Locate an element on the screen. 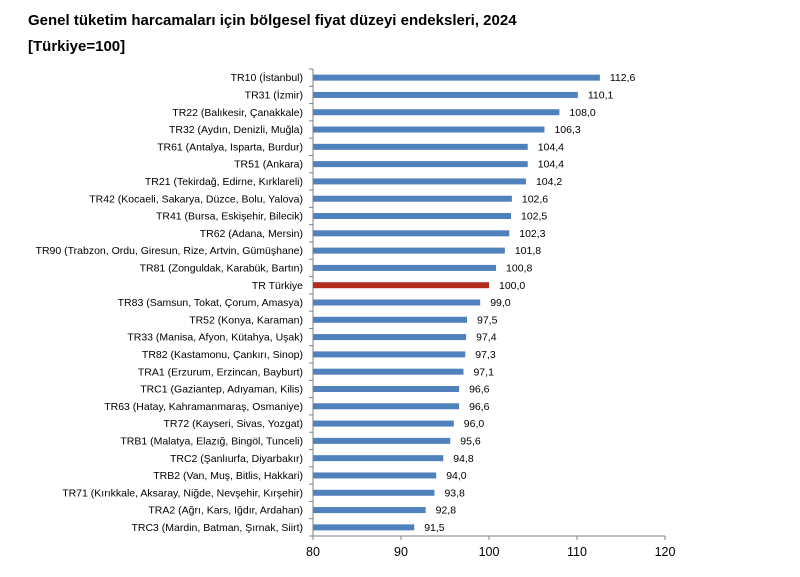 This screenshot has width=800, height=577. category-label: TRA2 (Ağrı, Kars, Iğdır, Ardahan) is located at coordinates (225, 511).